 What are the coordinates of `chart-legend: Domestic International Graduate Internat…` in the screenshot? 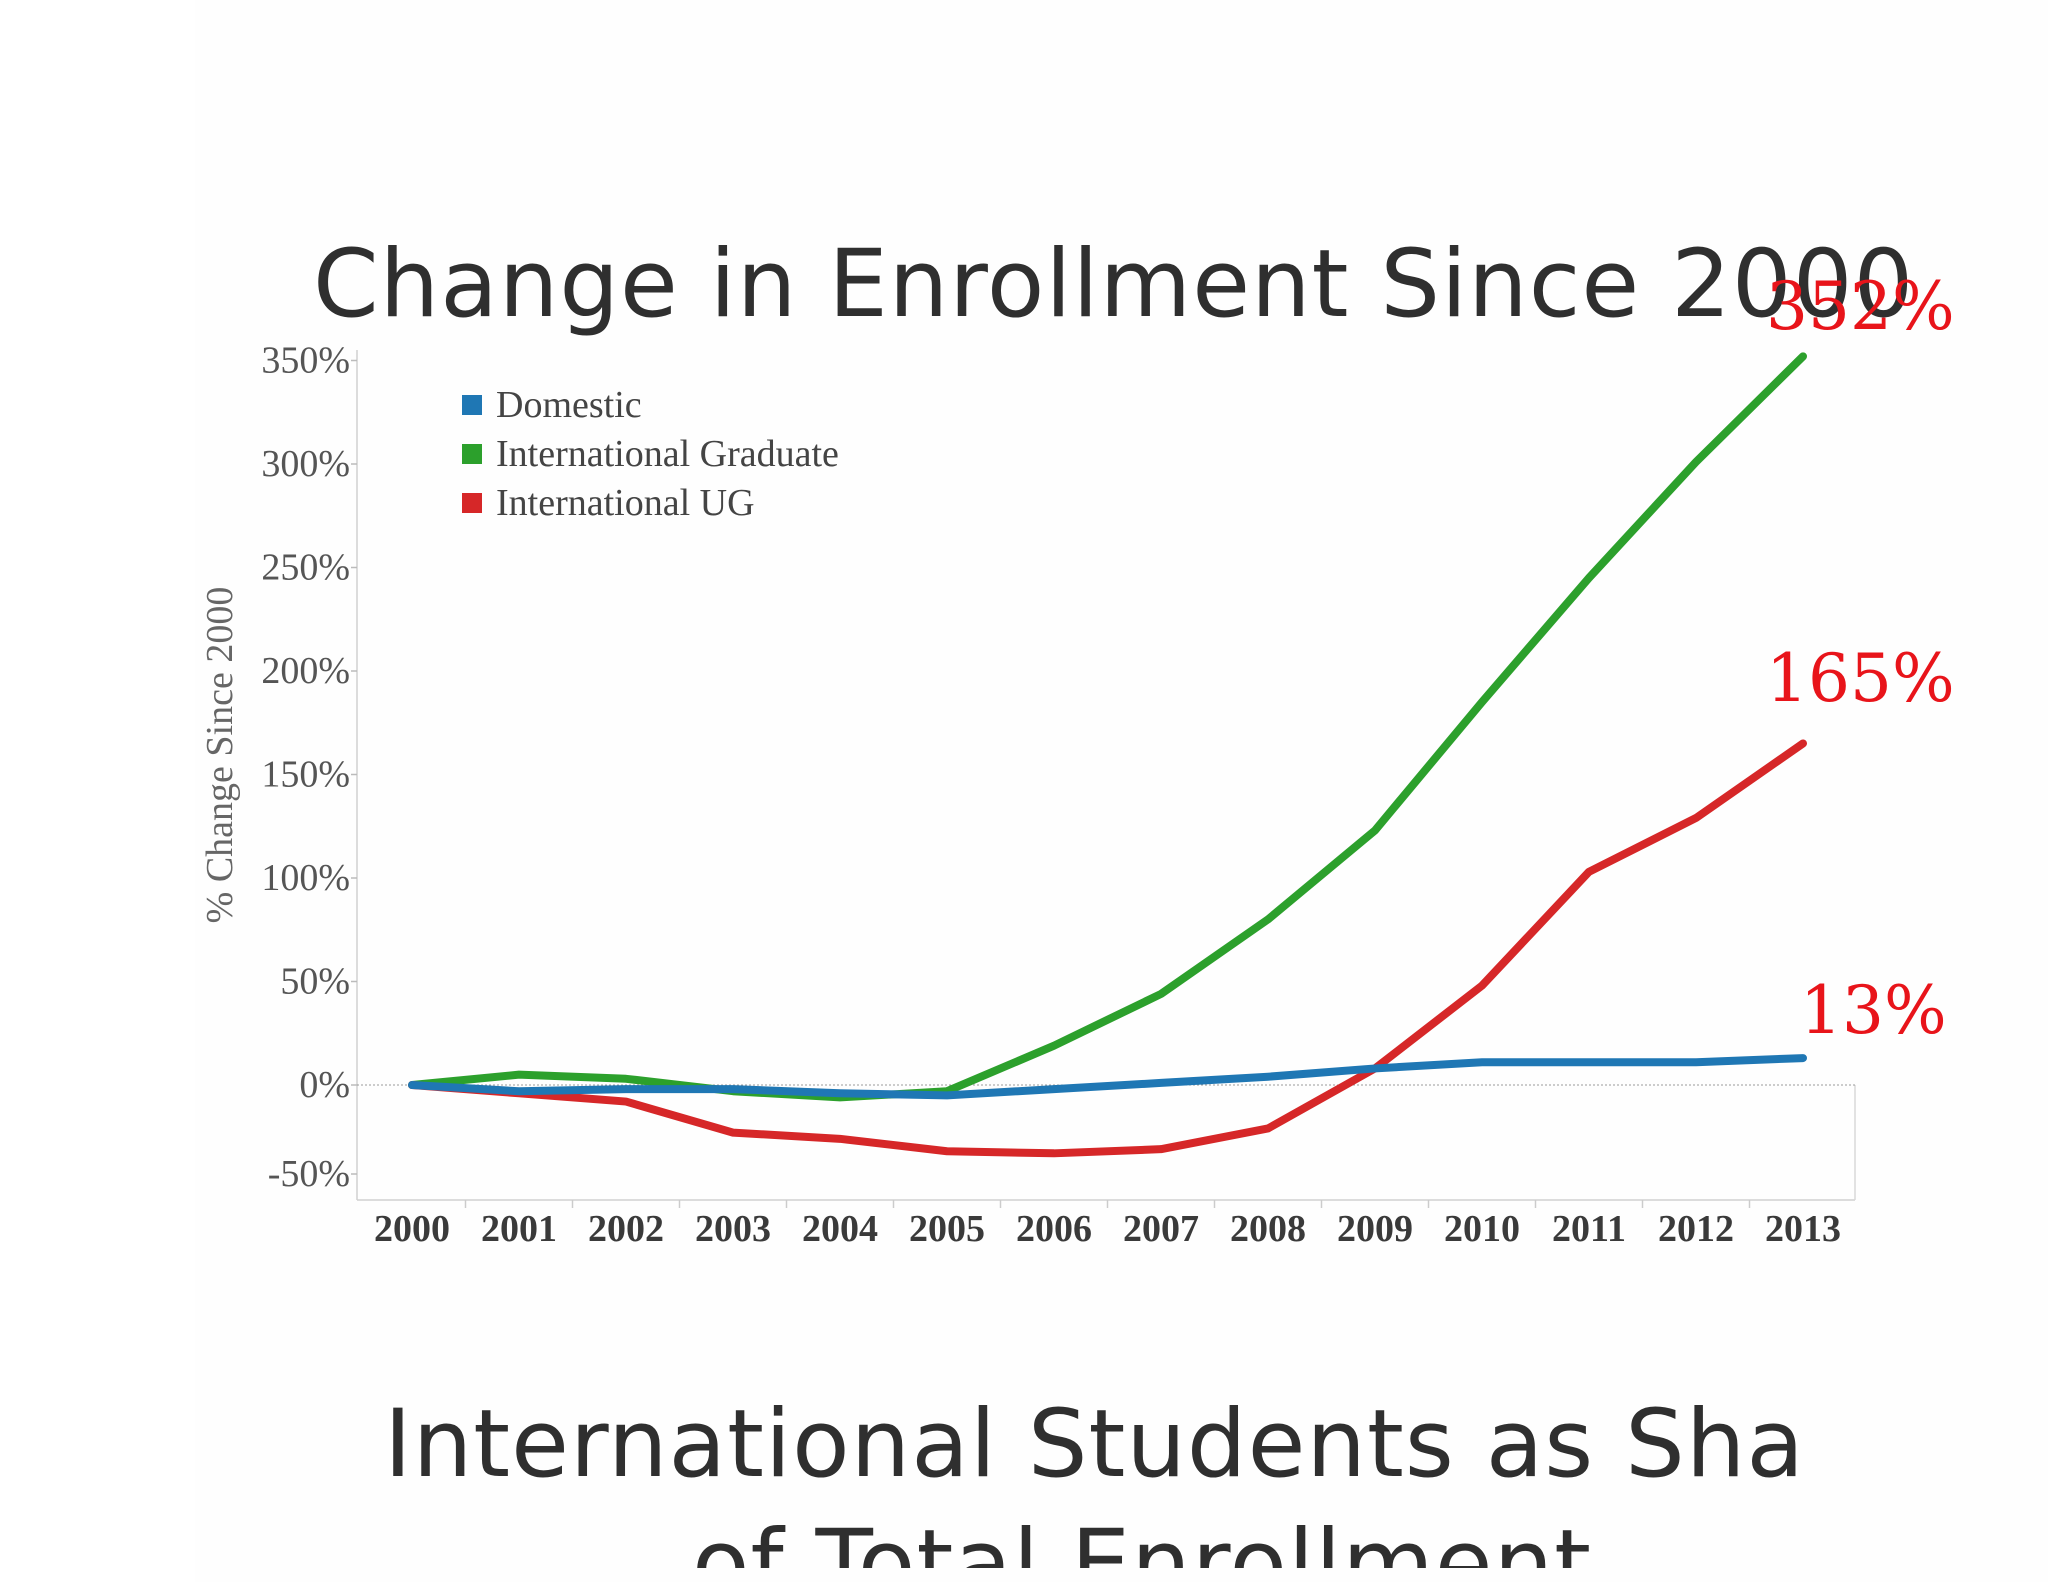 It's located at (650, 453).